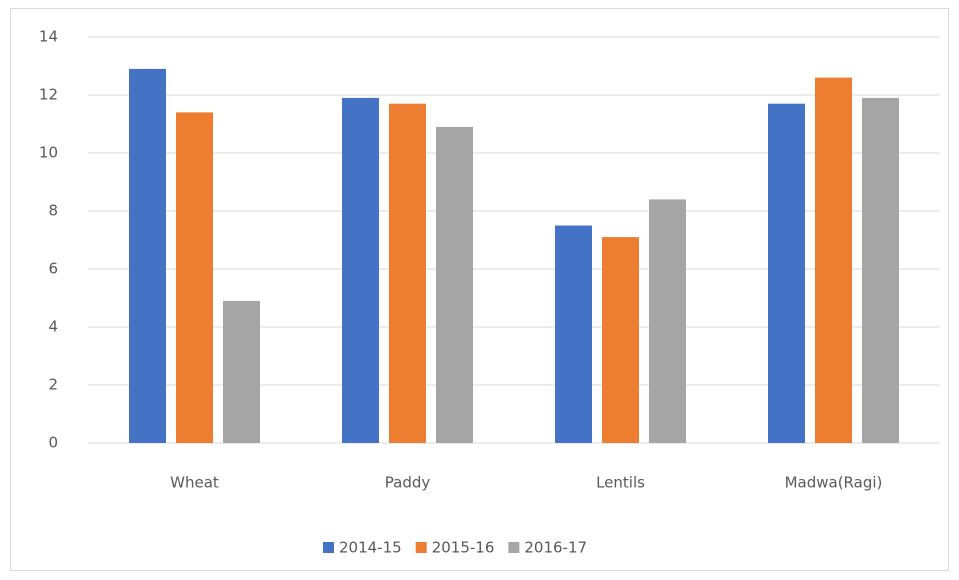 The image size is (959, 580). Describe the element at coordinates (48, 95) in the screenshot. I see `y-tick-label: 12` at that location.